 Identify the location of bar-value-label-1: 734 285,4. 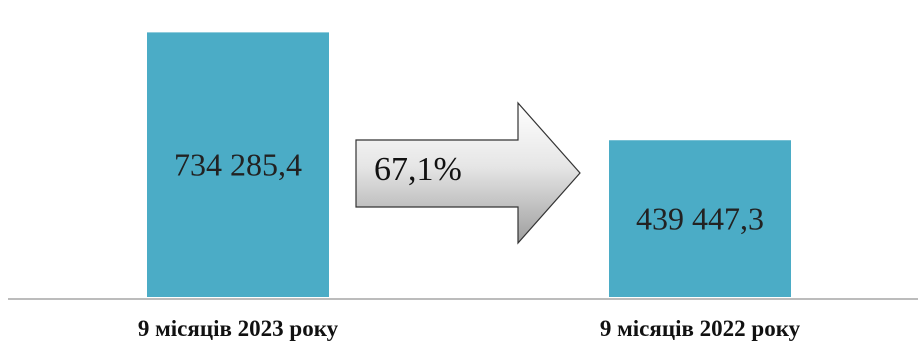
(238, 165).